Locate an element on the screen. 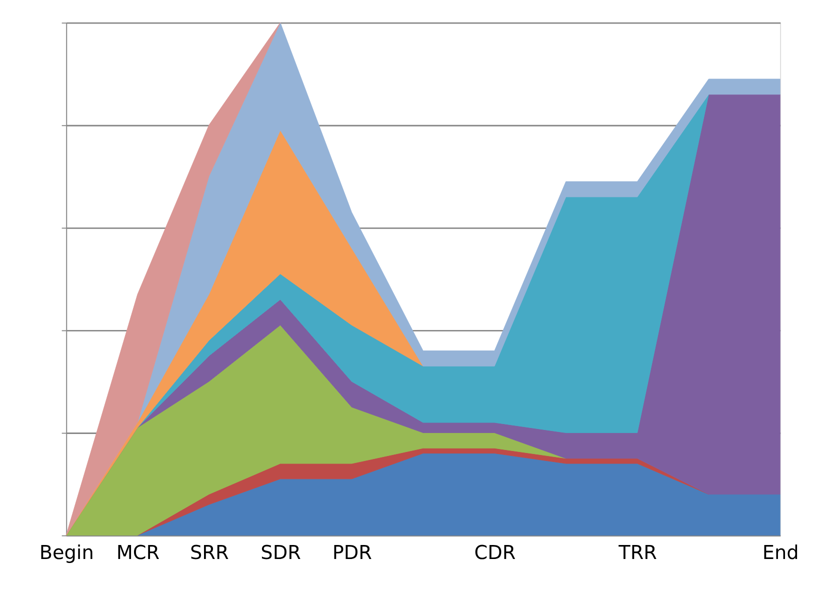  x-tick-label: TRR is located at coordinates (637, 552).